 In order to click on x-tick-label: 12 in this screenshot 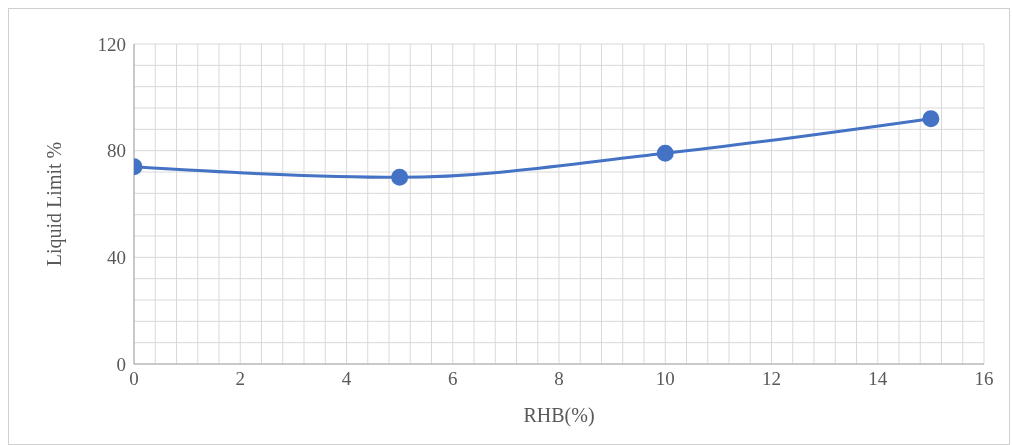, I will do `click(771, 379)`.